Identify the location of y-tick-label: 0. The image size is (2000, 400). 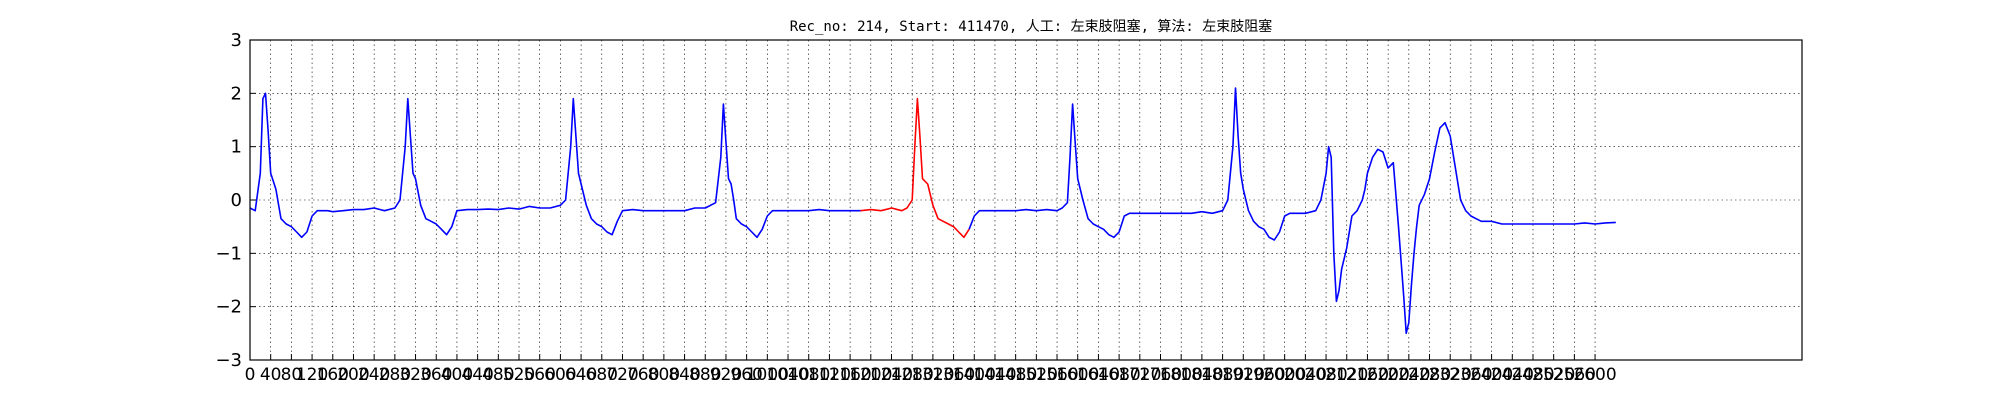
(236, 200).